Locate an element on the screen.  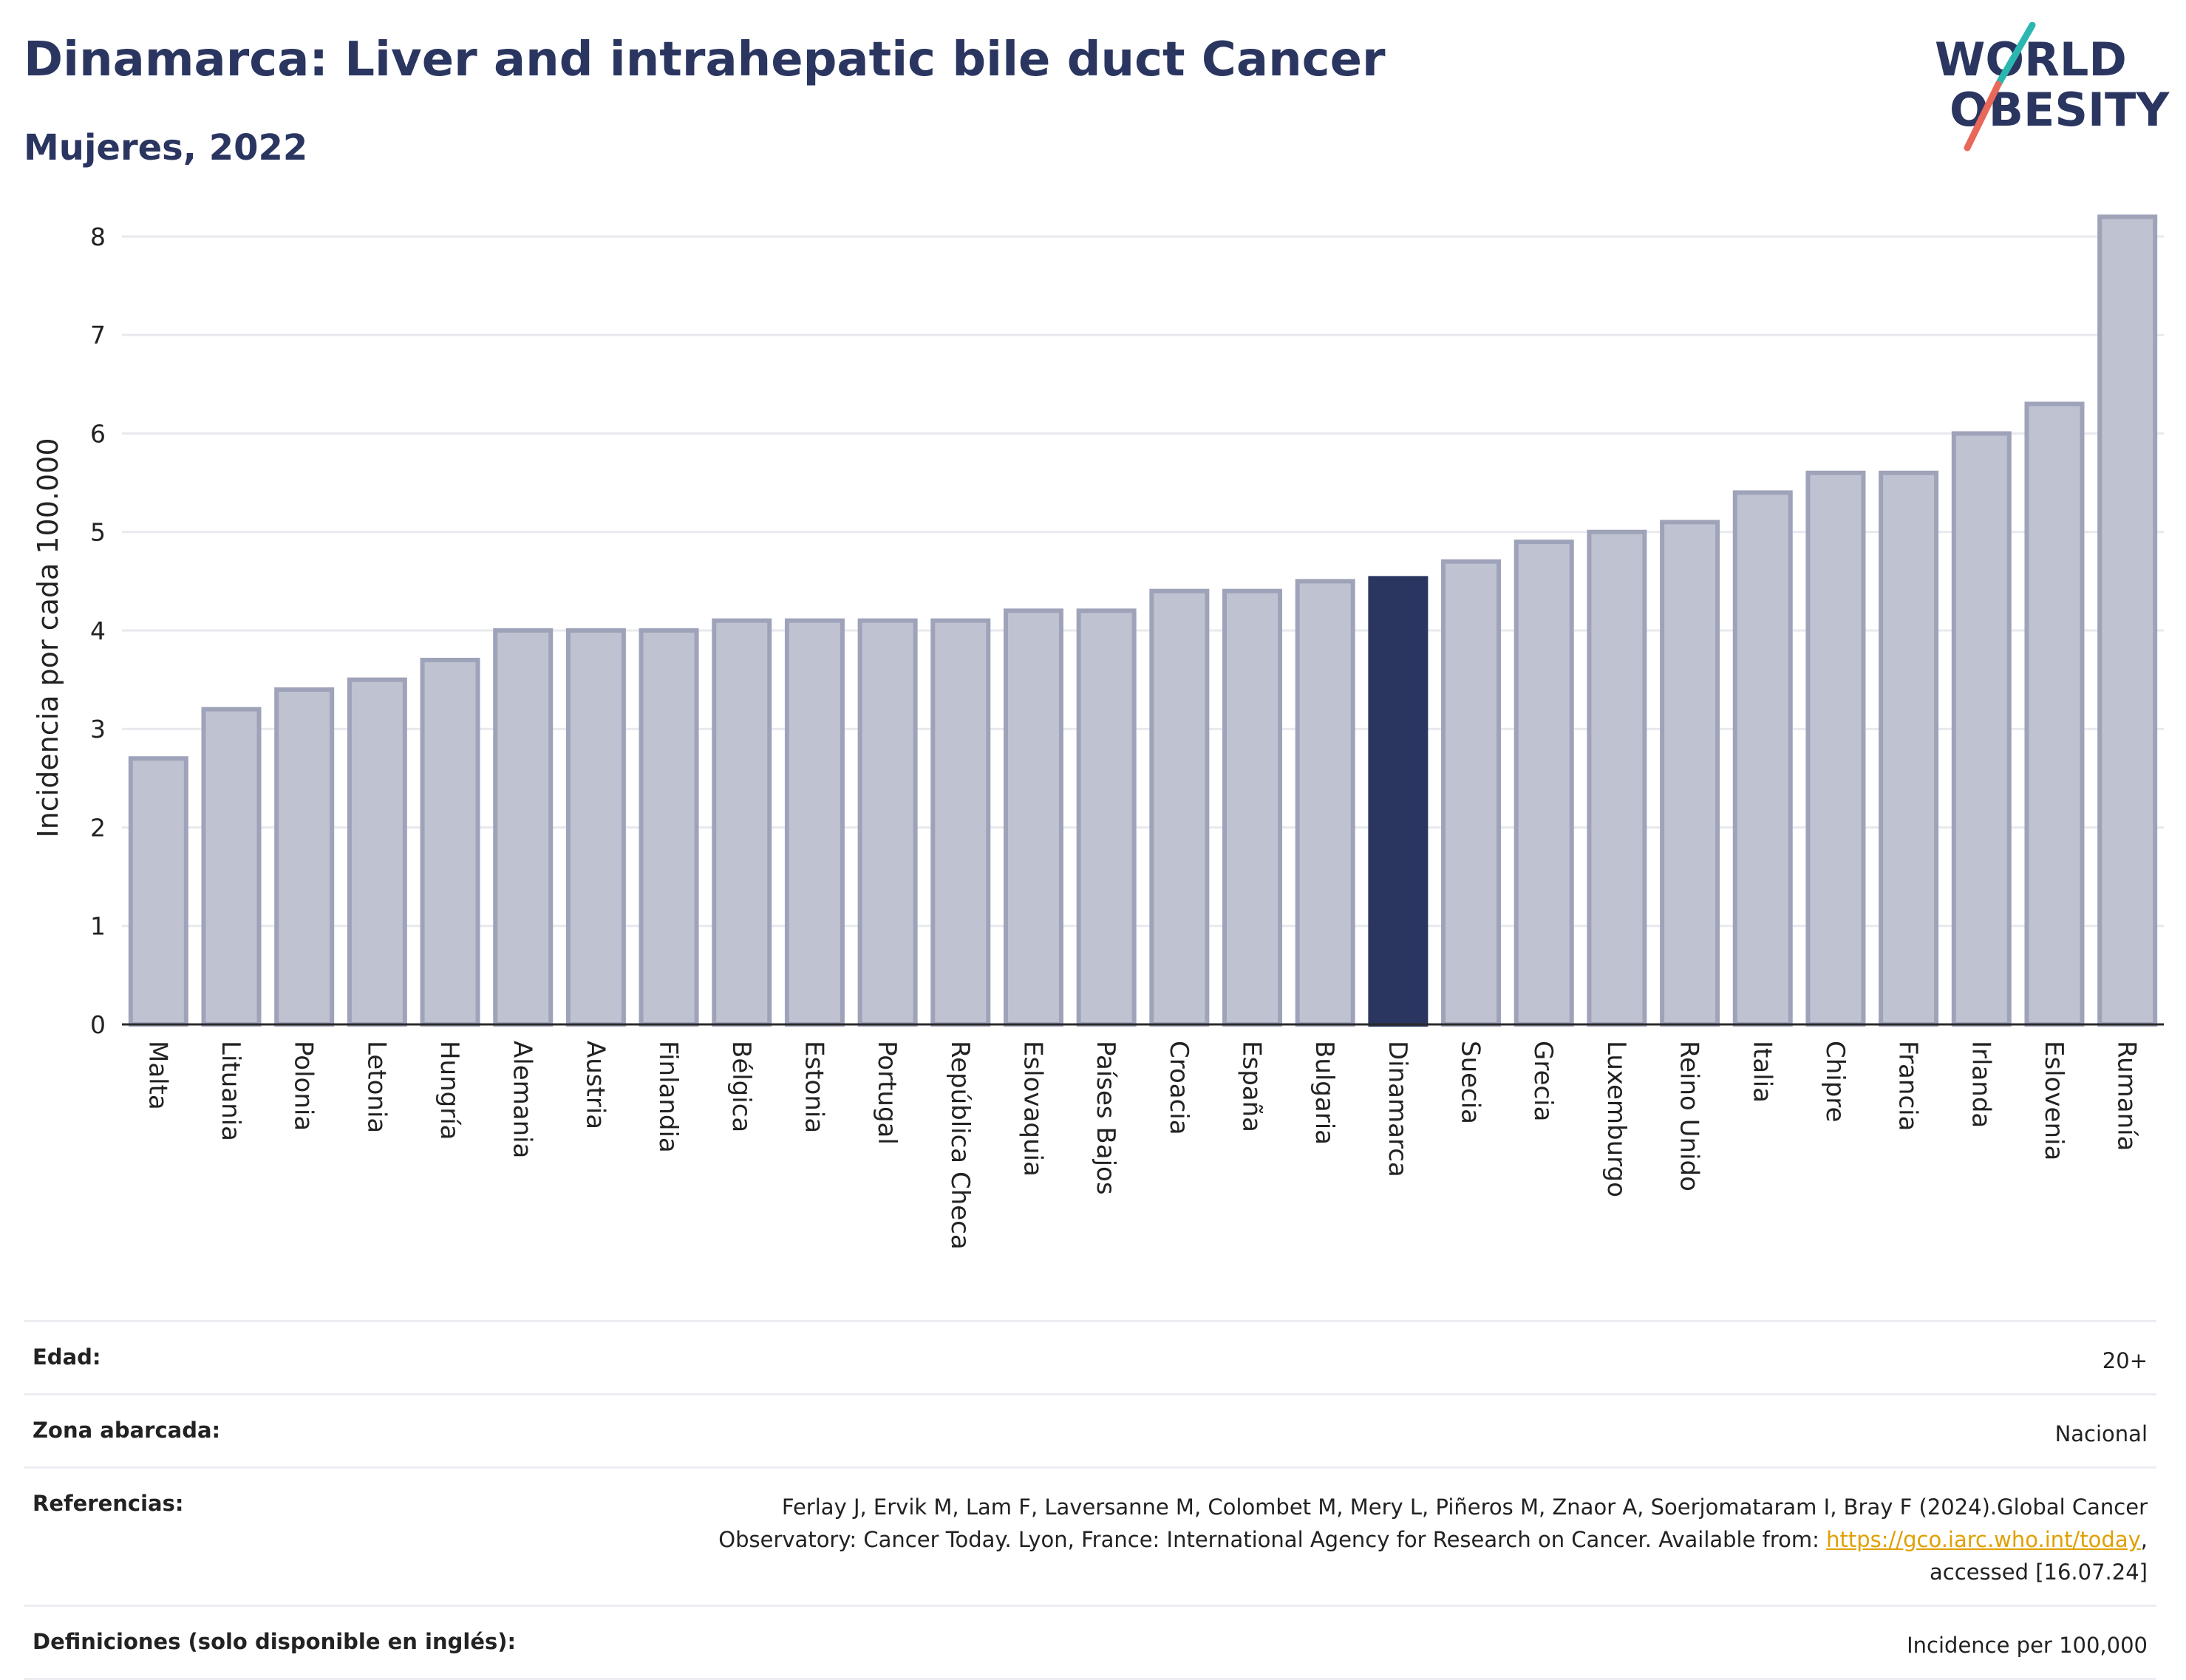
meta-row-zone: Zona abarcada: Nacional is located at coordinates (1090, 1429).